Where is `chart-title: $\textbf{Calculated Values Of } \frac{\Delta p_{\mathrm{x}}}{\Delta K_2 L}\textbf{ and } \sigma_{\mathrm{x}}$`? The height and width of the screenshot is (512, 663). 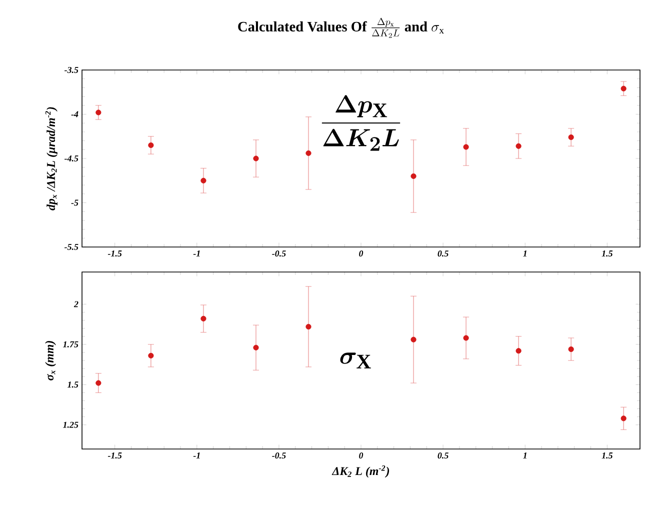
chart-title: $\textbf{Calculated Values Of } \frac{\Delta p_{\mathrm{x}}}{\Delta K_2 L}\textbf{ and } \sigma_{\mathrm{x}}$ is located at coordinates (341, 28).